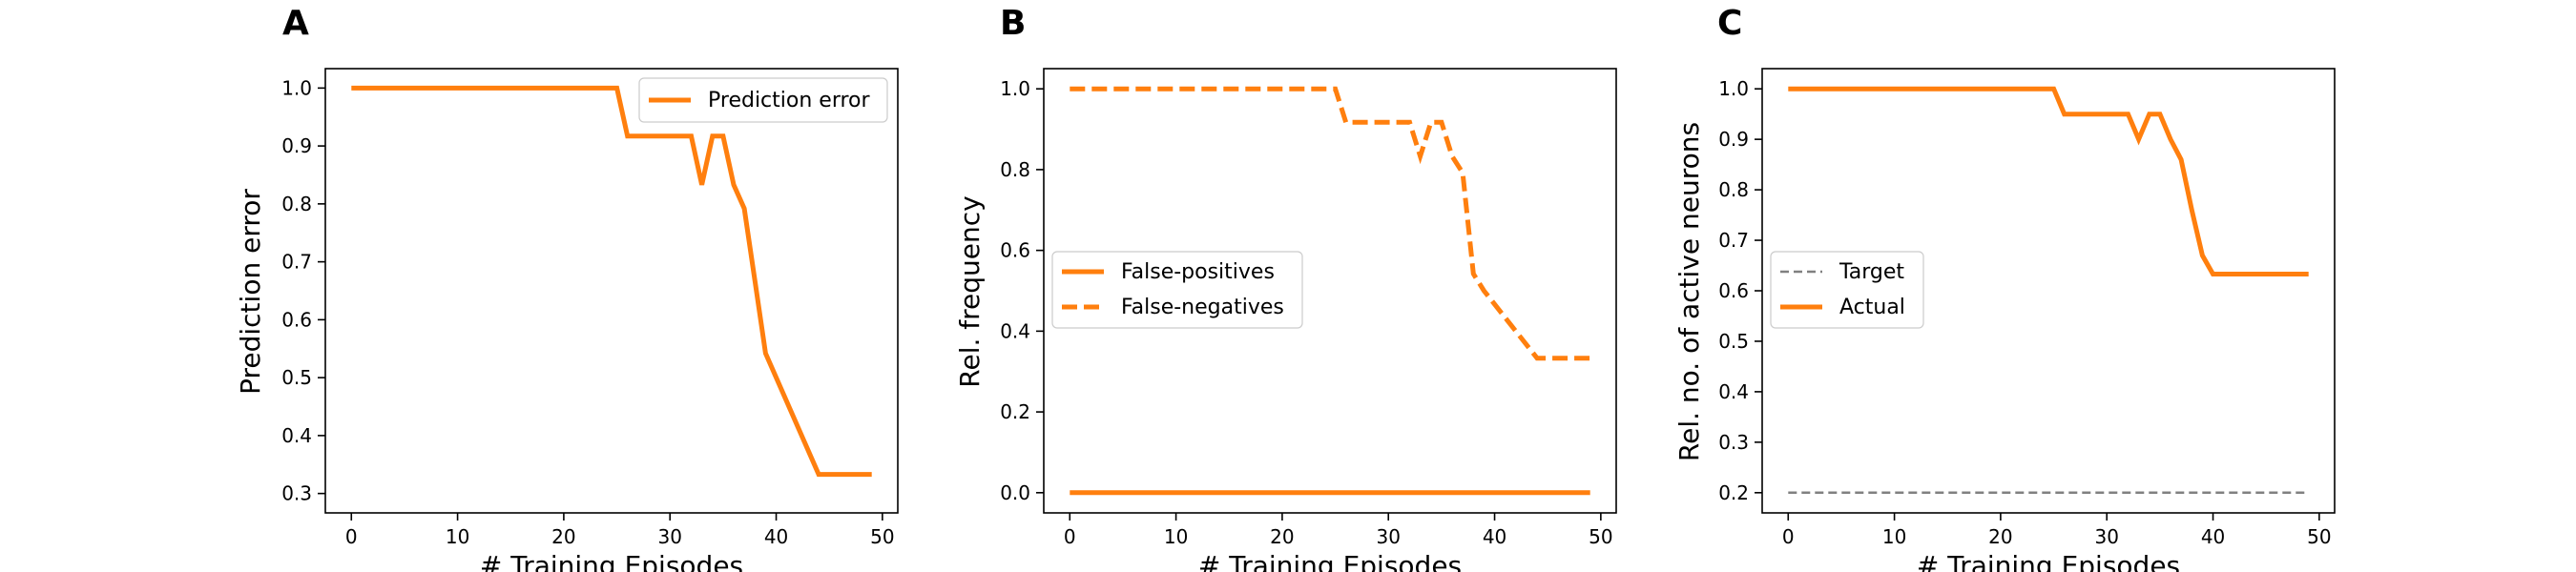  What do you see at coordinates (1733, 190) in the screenshot?
I see `ytick-label-c-6: 0.8` at bounding box center [1733, 190].